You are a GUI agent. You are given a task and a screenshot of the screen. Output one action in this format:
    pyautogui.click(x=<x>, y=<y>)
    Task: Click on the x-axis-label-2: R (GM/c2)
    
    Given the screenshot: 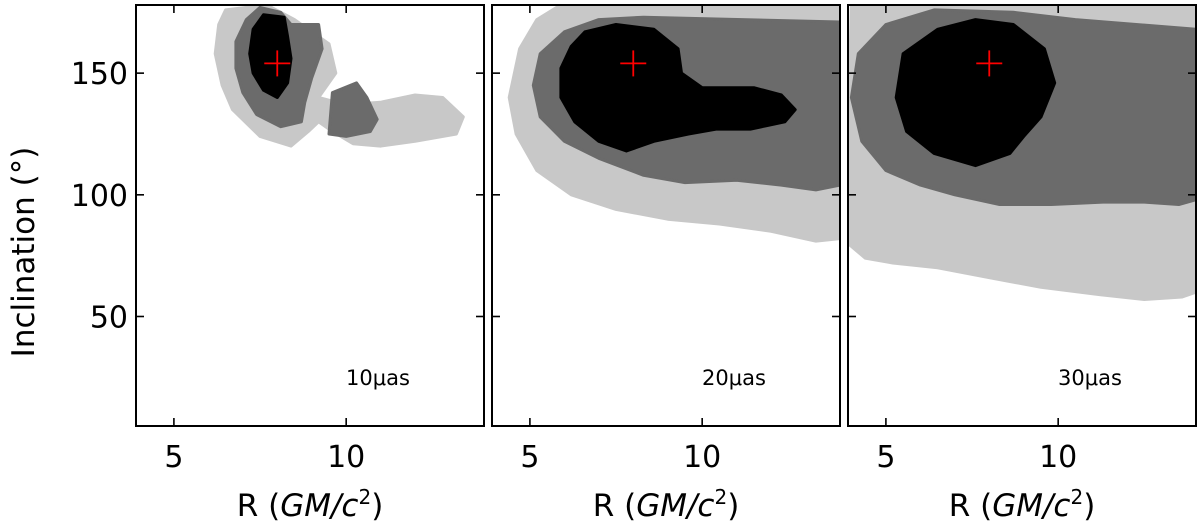 What is the action you would take?
    pyautogui.click(x=666, y=504)
    